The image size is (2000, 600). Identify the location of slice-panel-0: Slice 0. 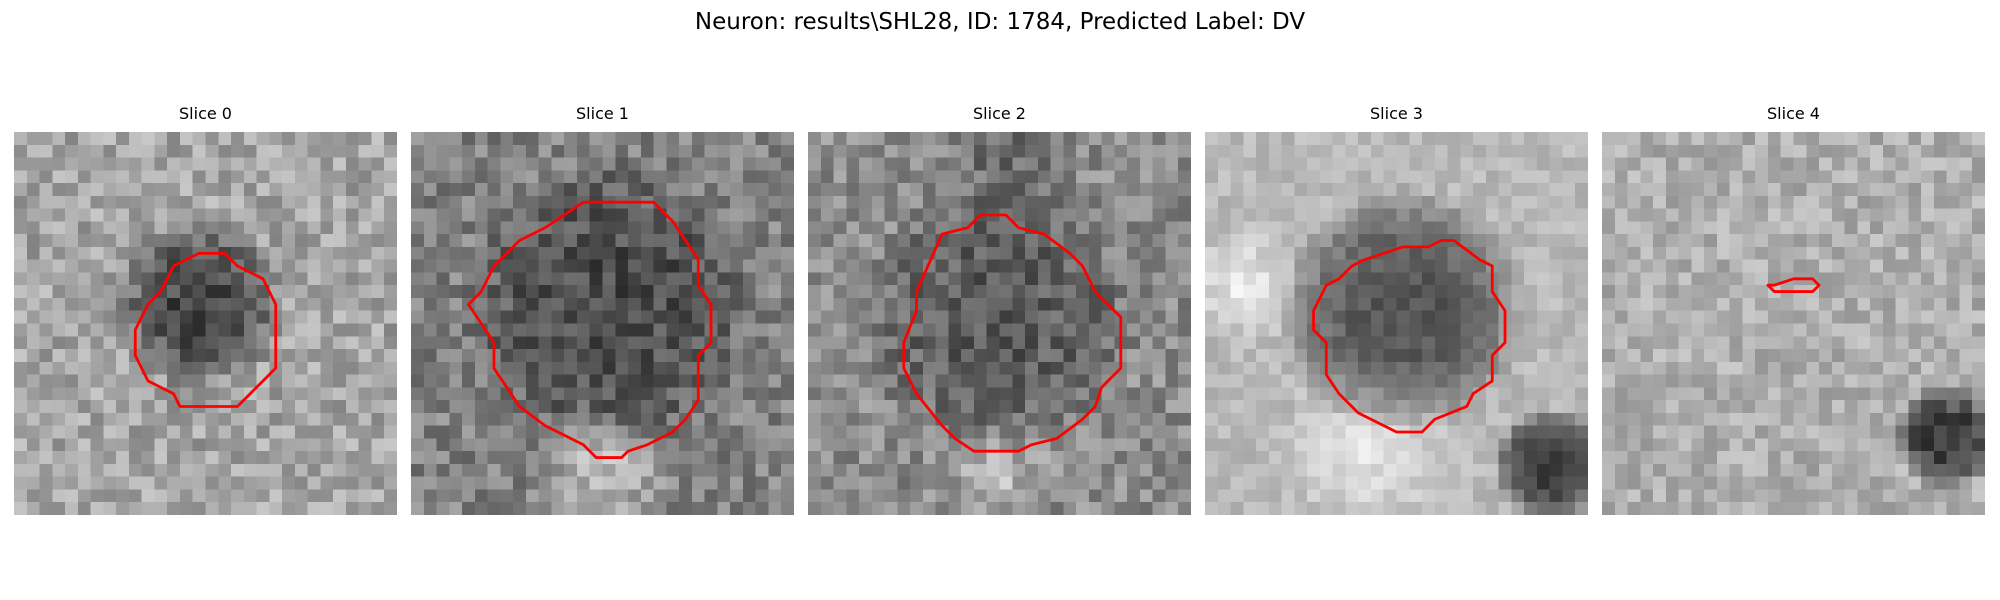
(205, 309).